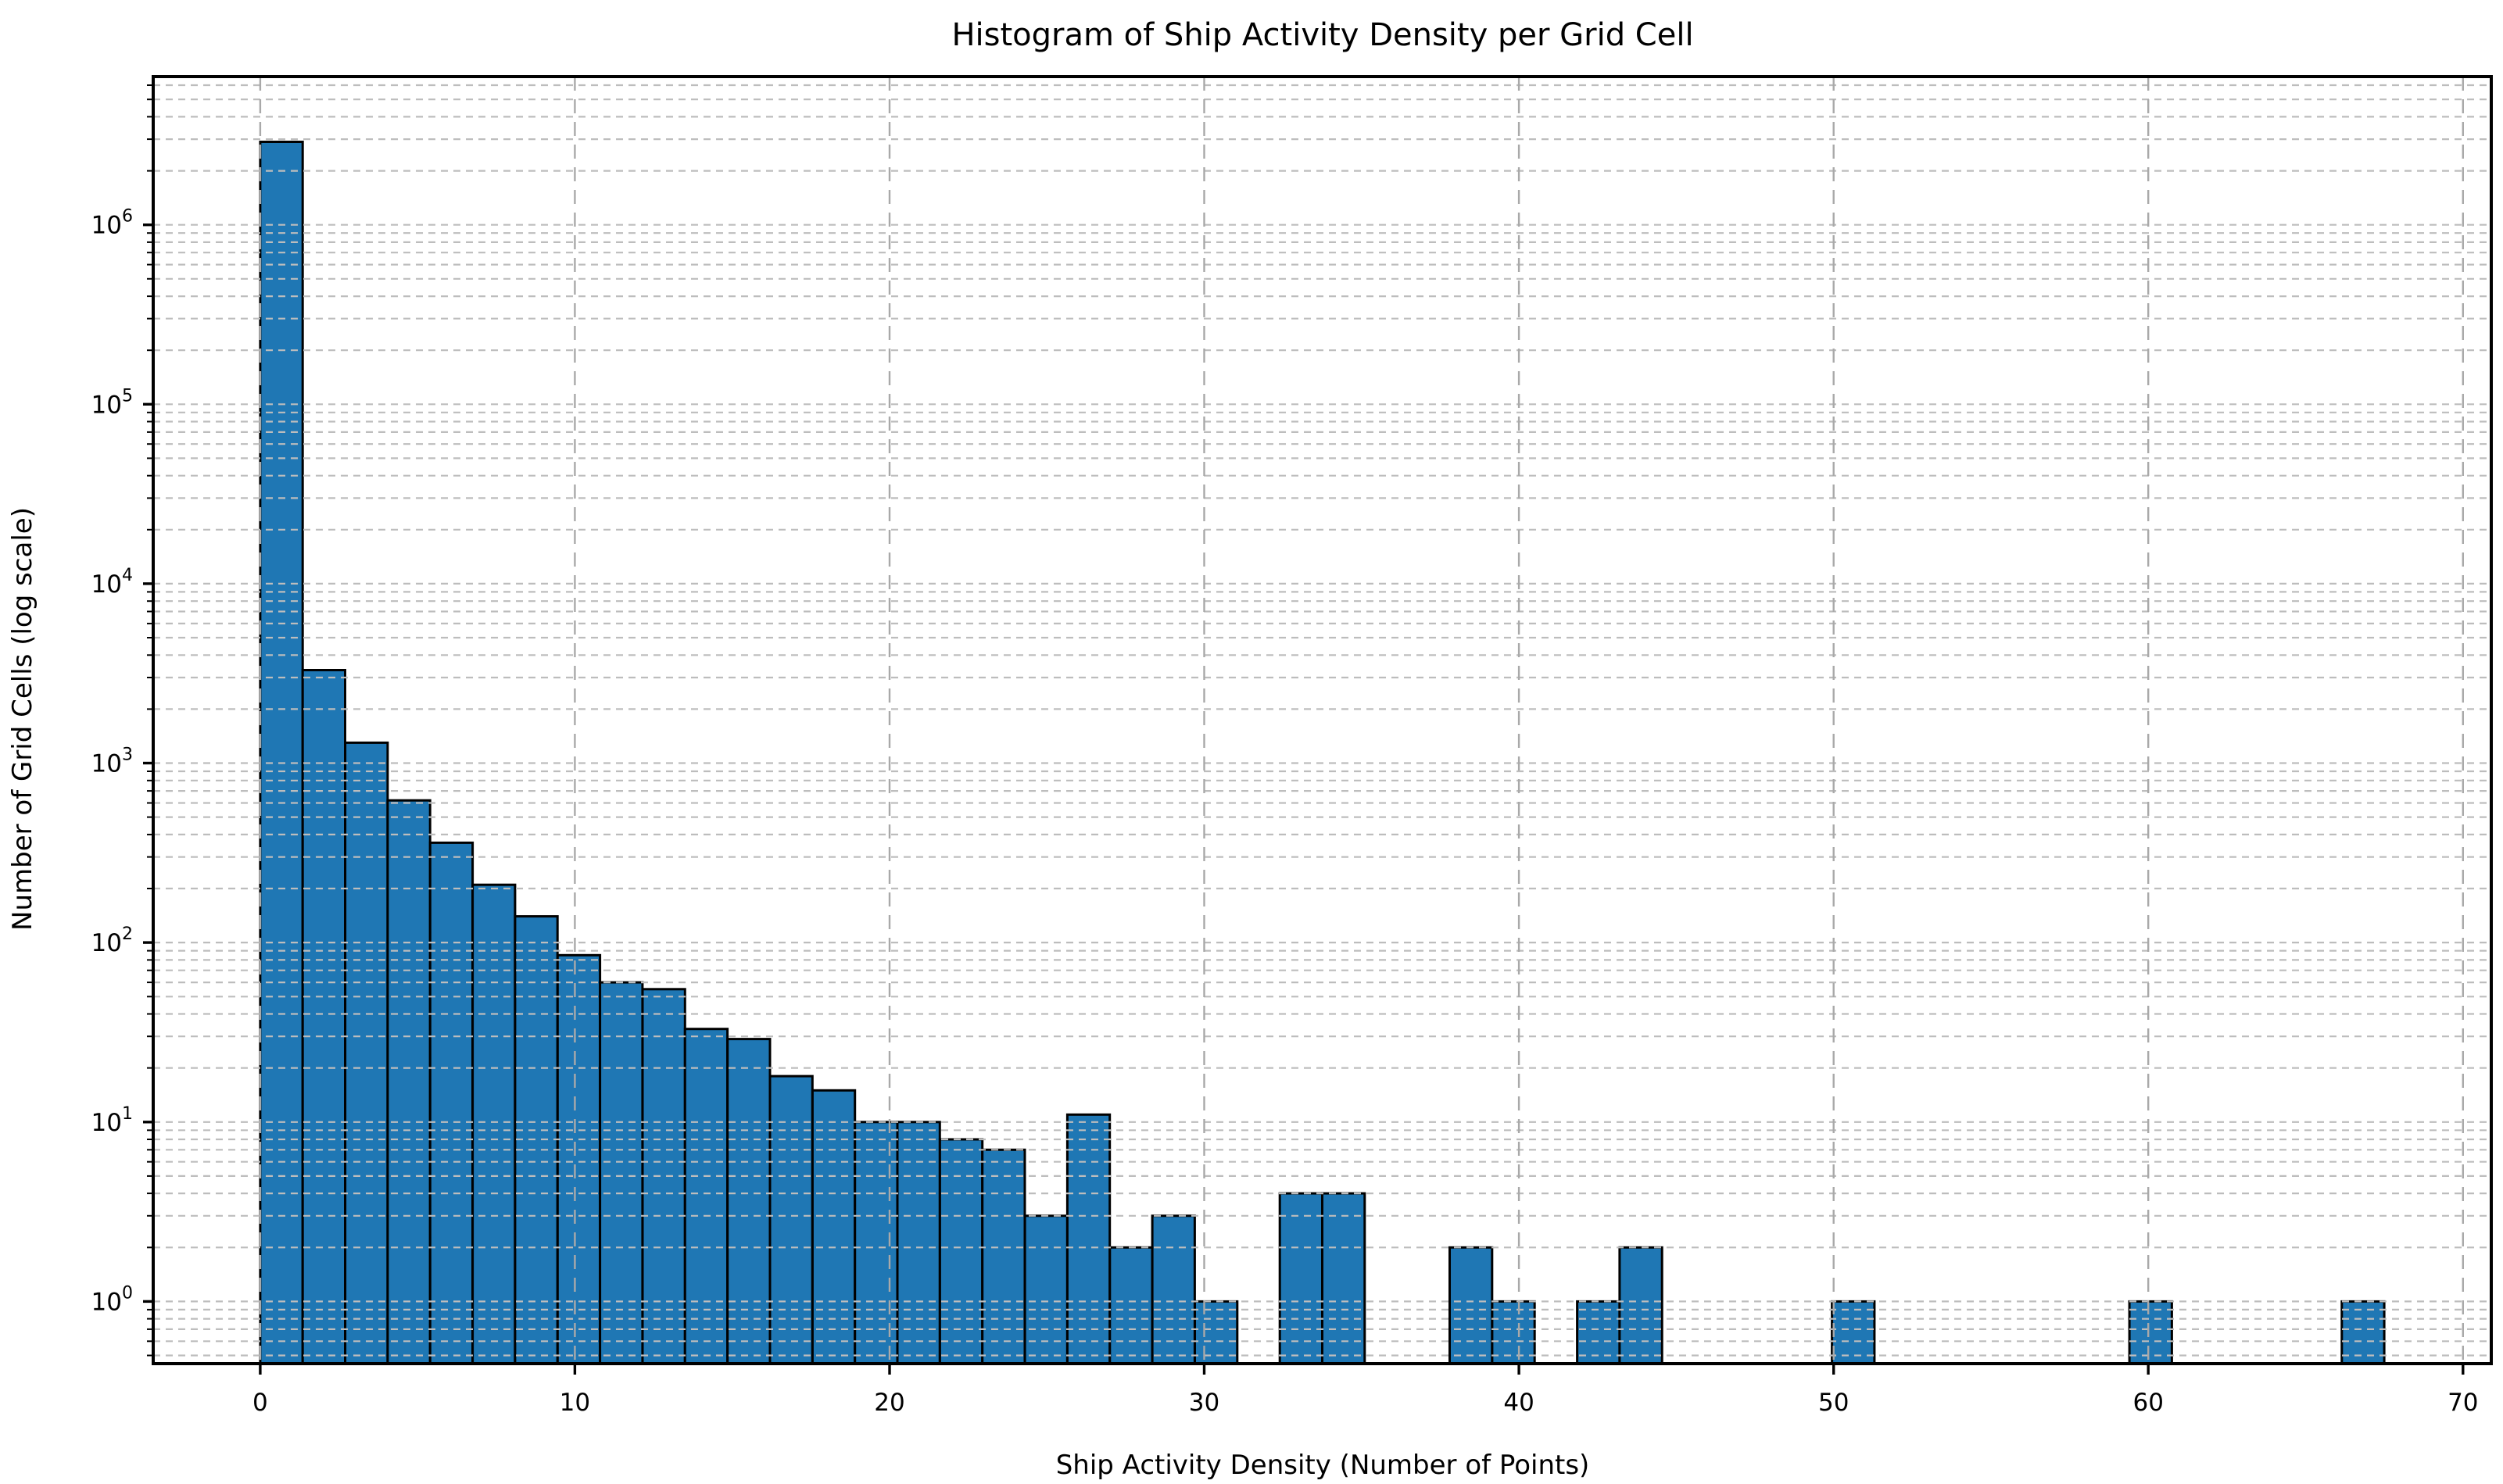 This screenshot has height=1484, width=2503. Describe the element at coordinates (112, 1299) in the screenshot. I see `y-tick-label: 10⁰` at that location.